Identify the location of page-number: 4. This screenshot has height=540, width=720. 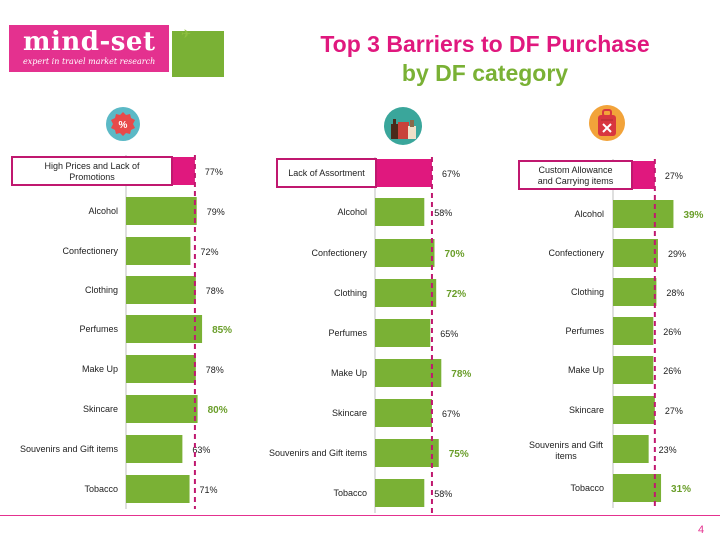
(701, 530).